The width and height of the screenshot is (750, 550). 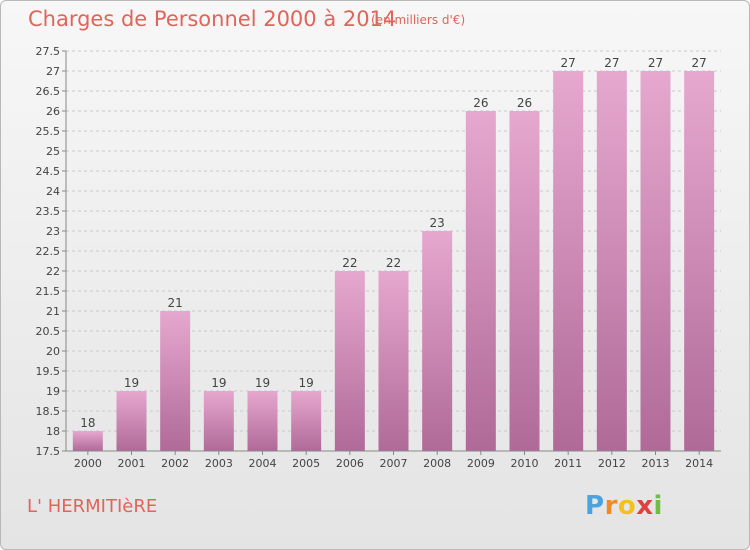 I want to click on x-tick-label: 2004, so click(x=263, y=463).